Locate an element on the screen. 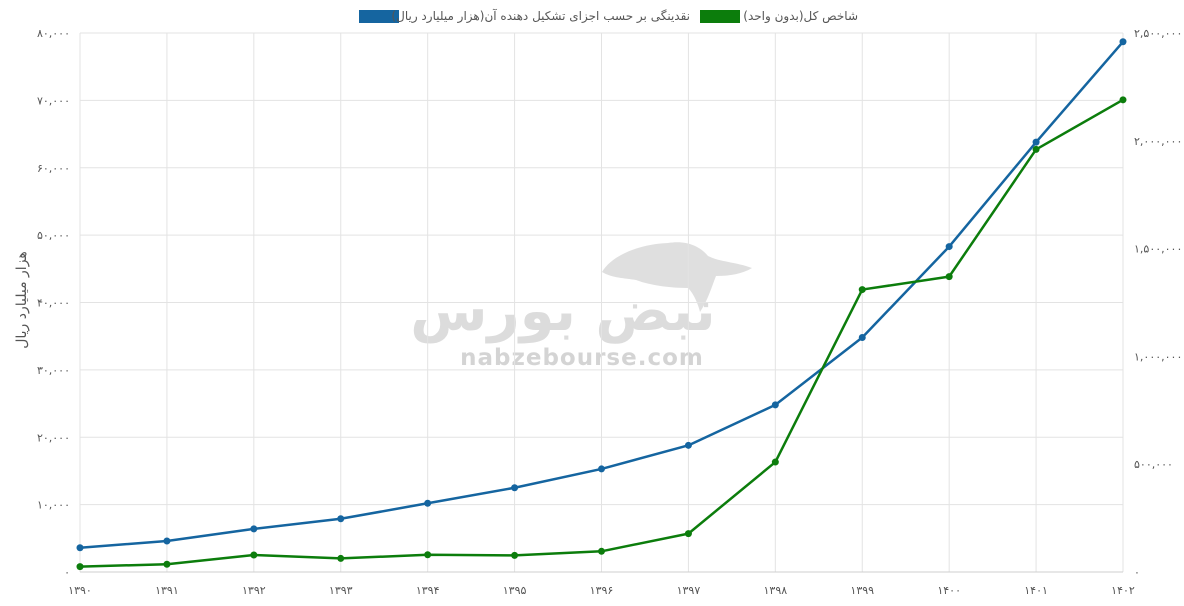 The width and height of the screenshot is (1184, 606). legend-label-index: شاخص کل(بدون واحد) is located at coordinates (800, 16).